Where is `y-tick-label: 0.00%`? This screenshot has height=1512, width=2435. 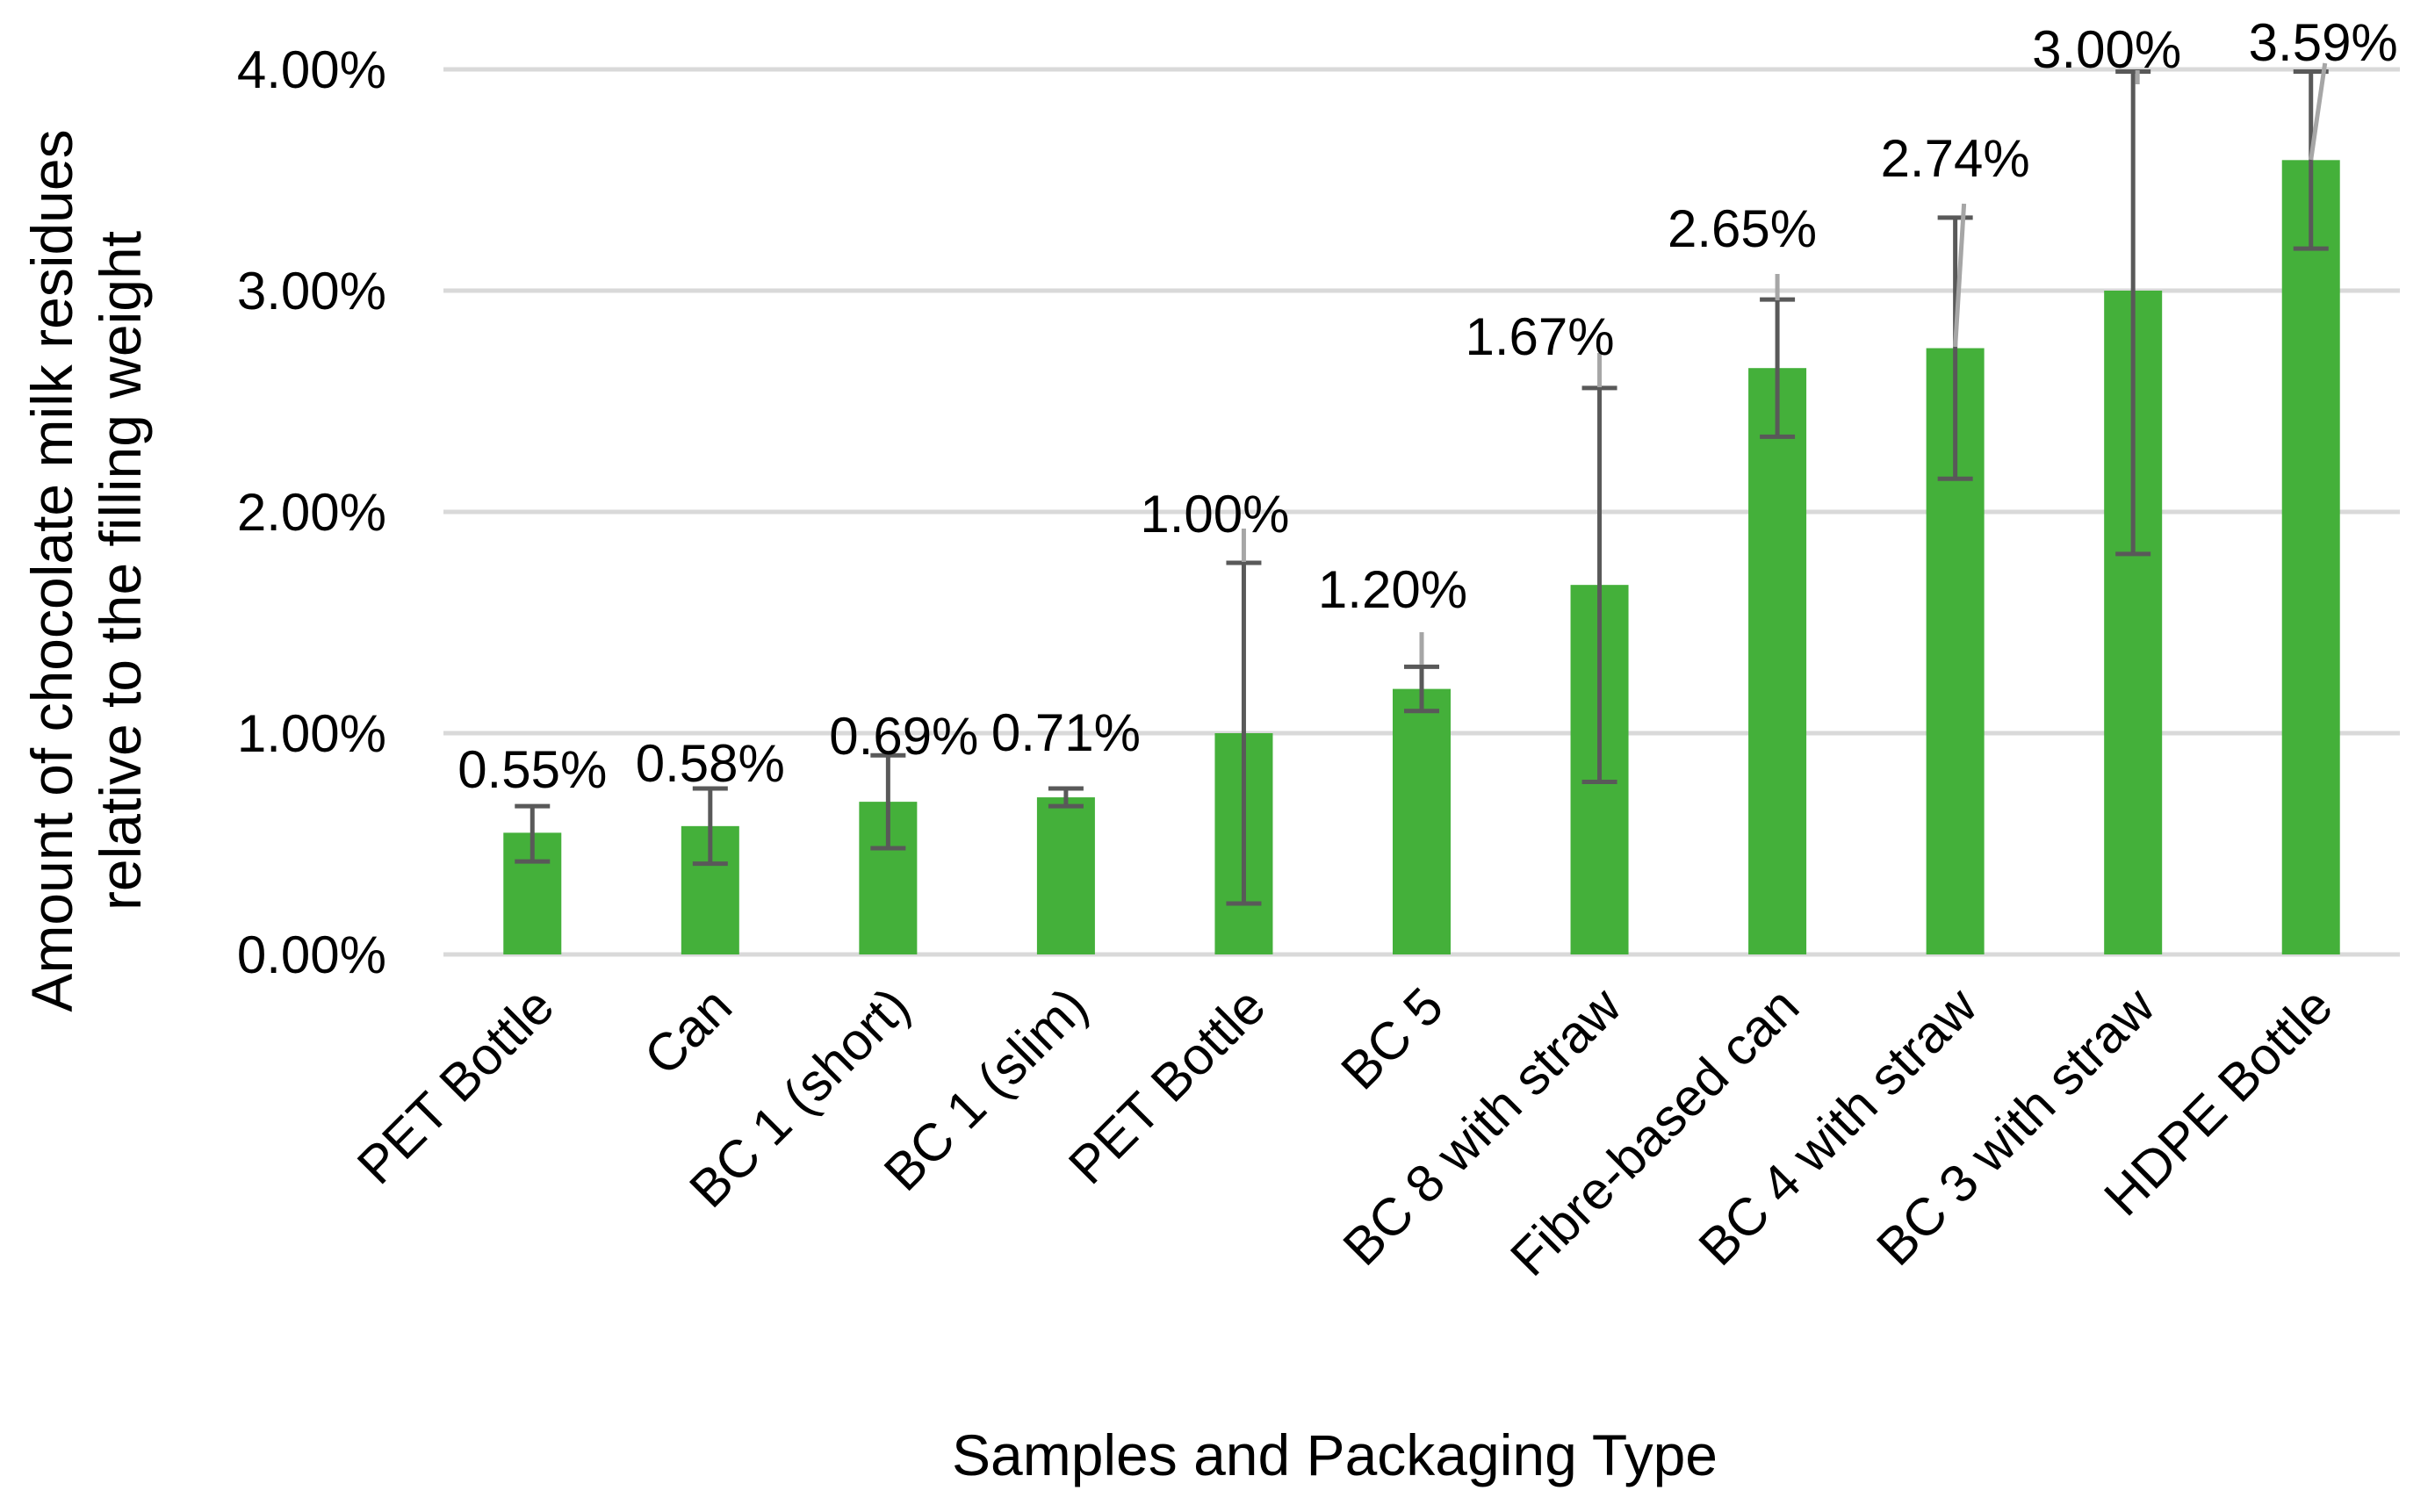 y-tick-label: 0.00% is located at coordinates (311, 954).